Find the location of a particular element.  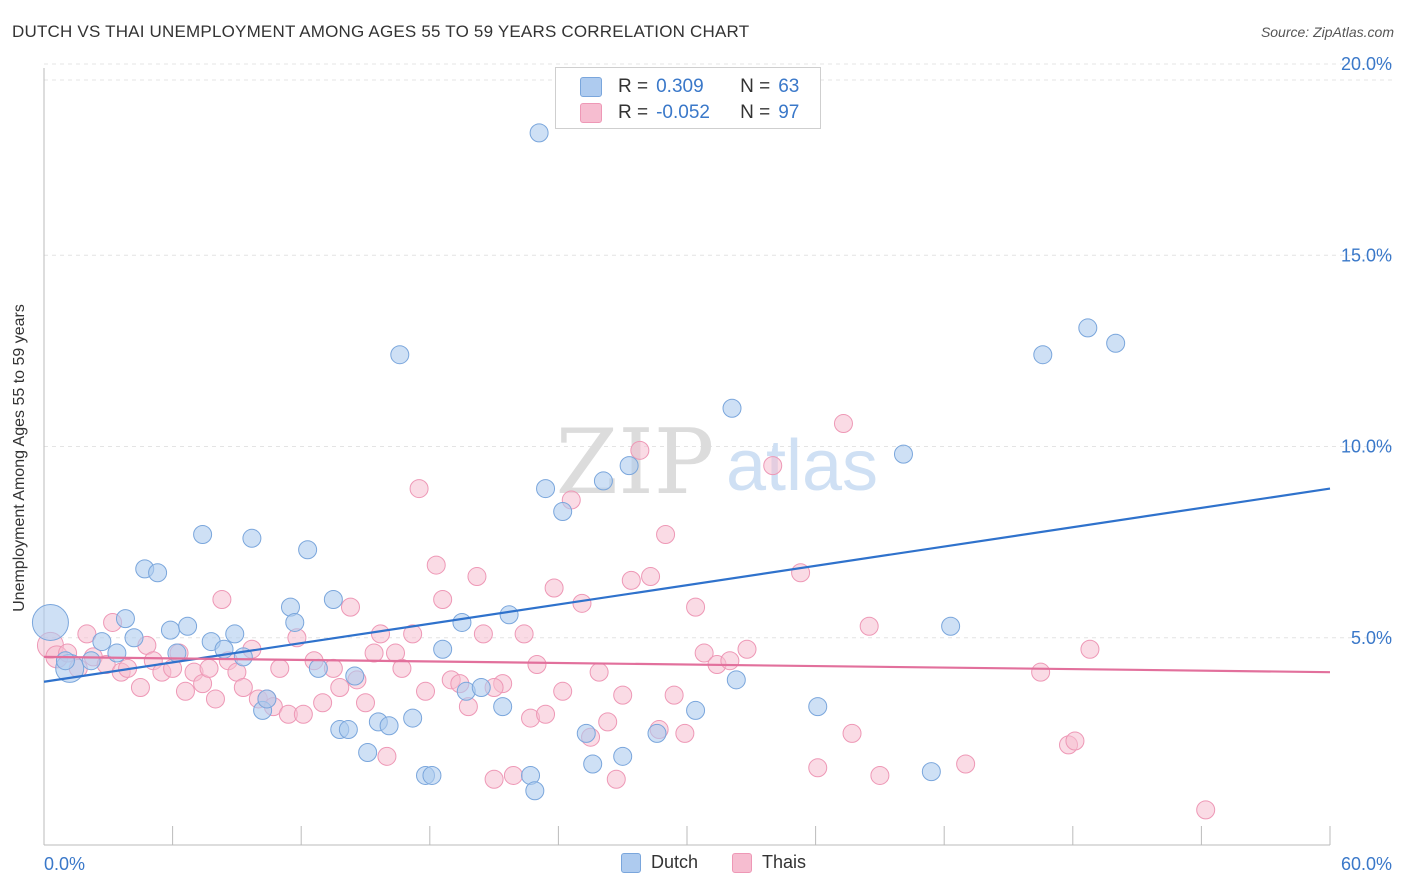

watermark-atlas: atlas is located at coordinates (802, 466).